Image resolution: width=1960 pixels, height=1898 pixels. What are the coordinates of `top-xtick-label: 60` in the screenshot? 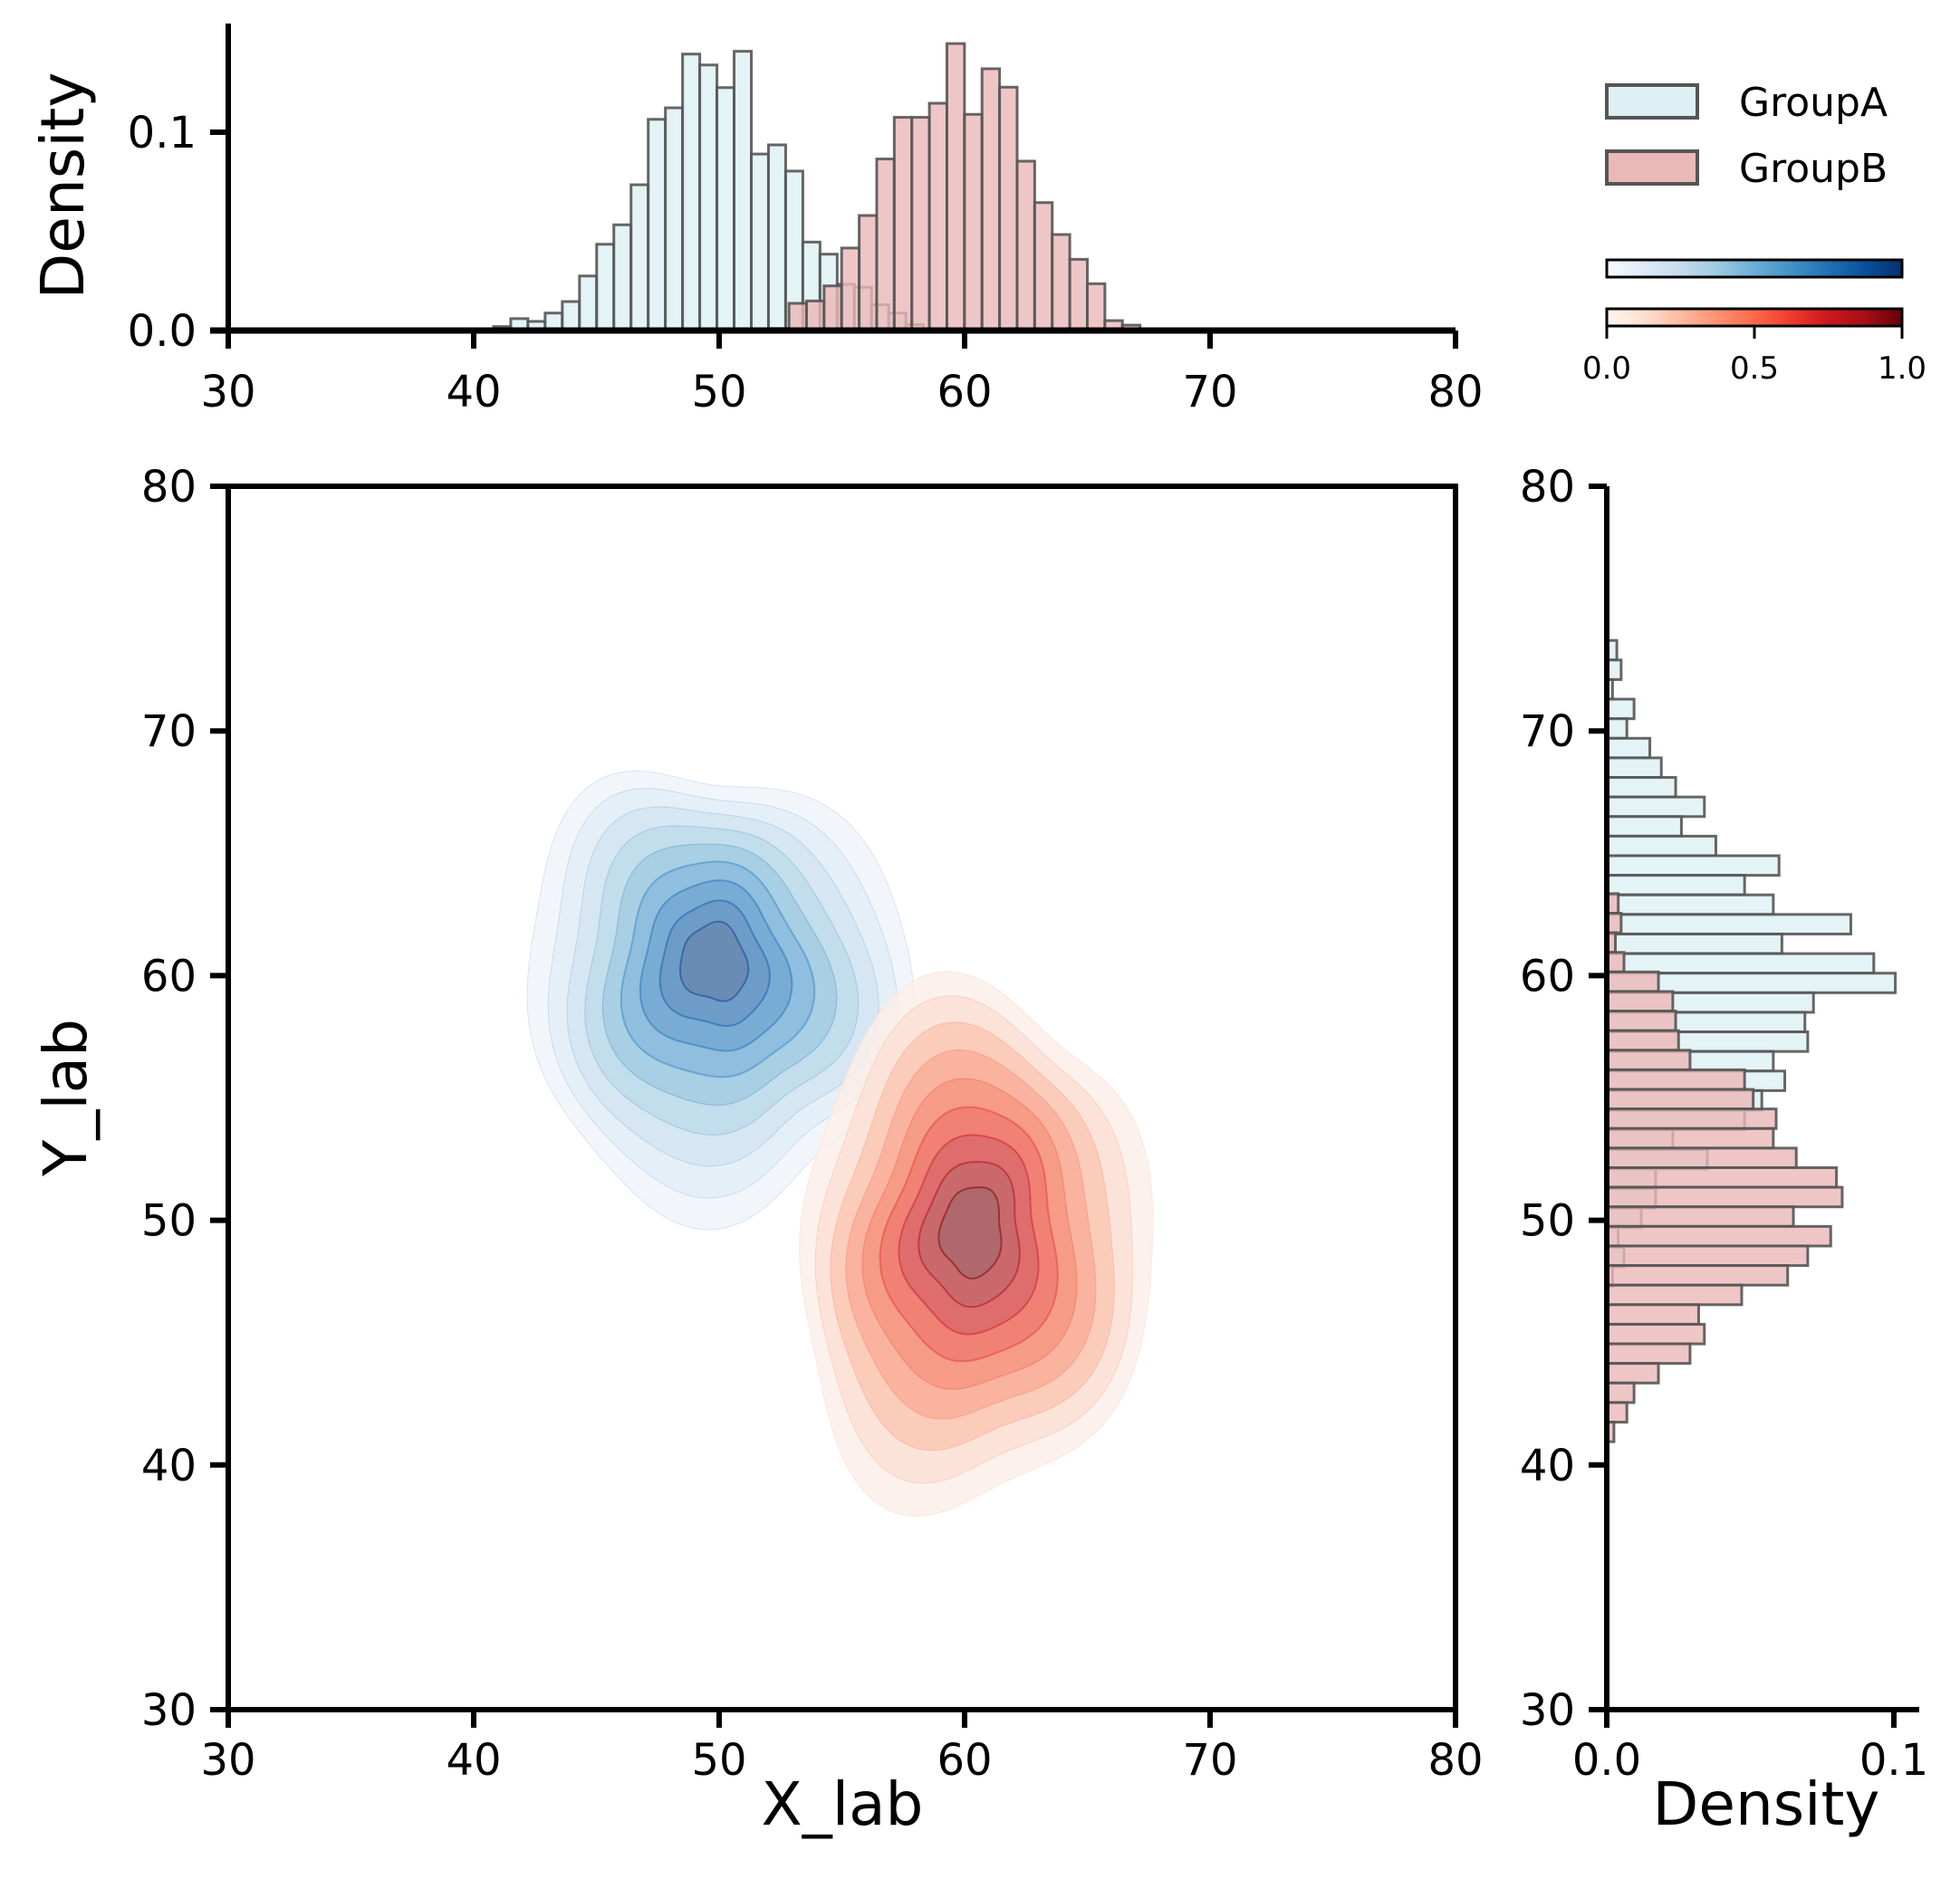 It's located at (964, 392).